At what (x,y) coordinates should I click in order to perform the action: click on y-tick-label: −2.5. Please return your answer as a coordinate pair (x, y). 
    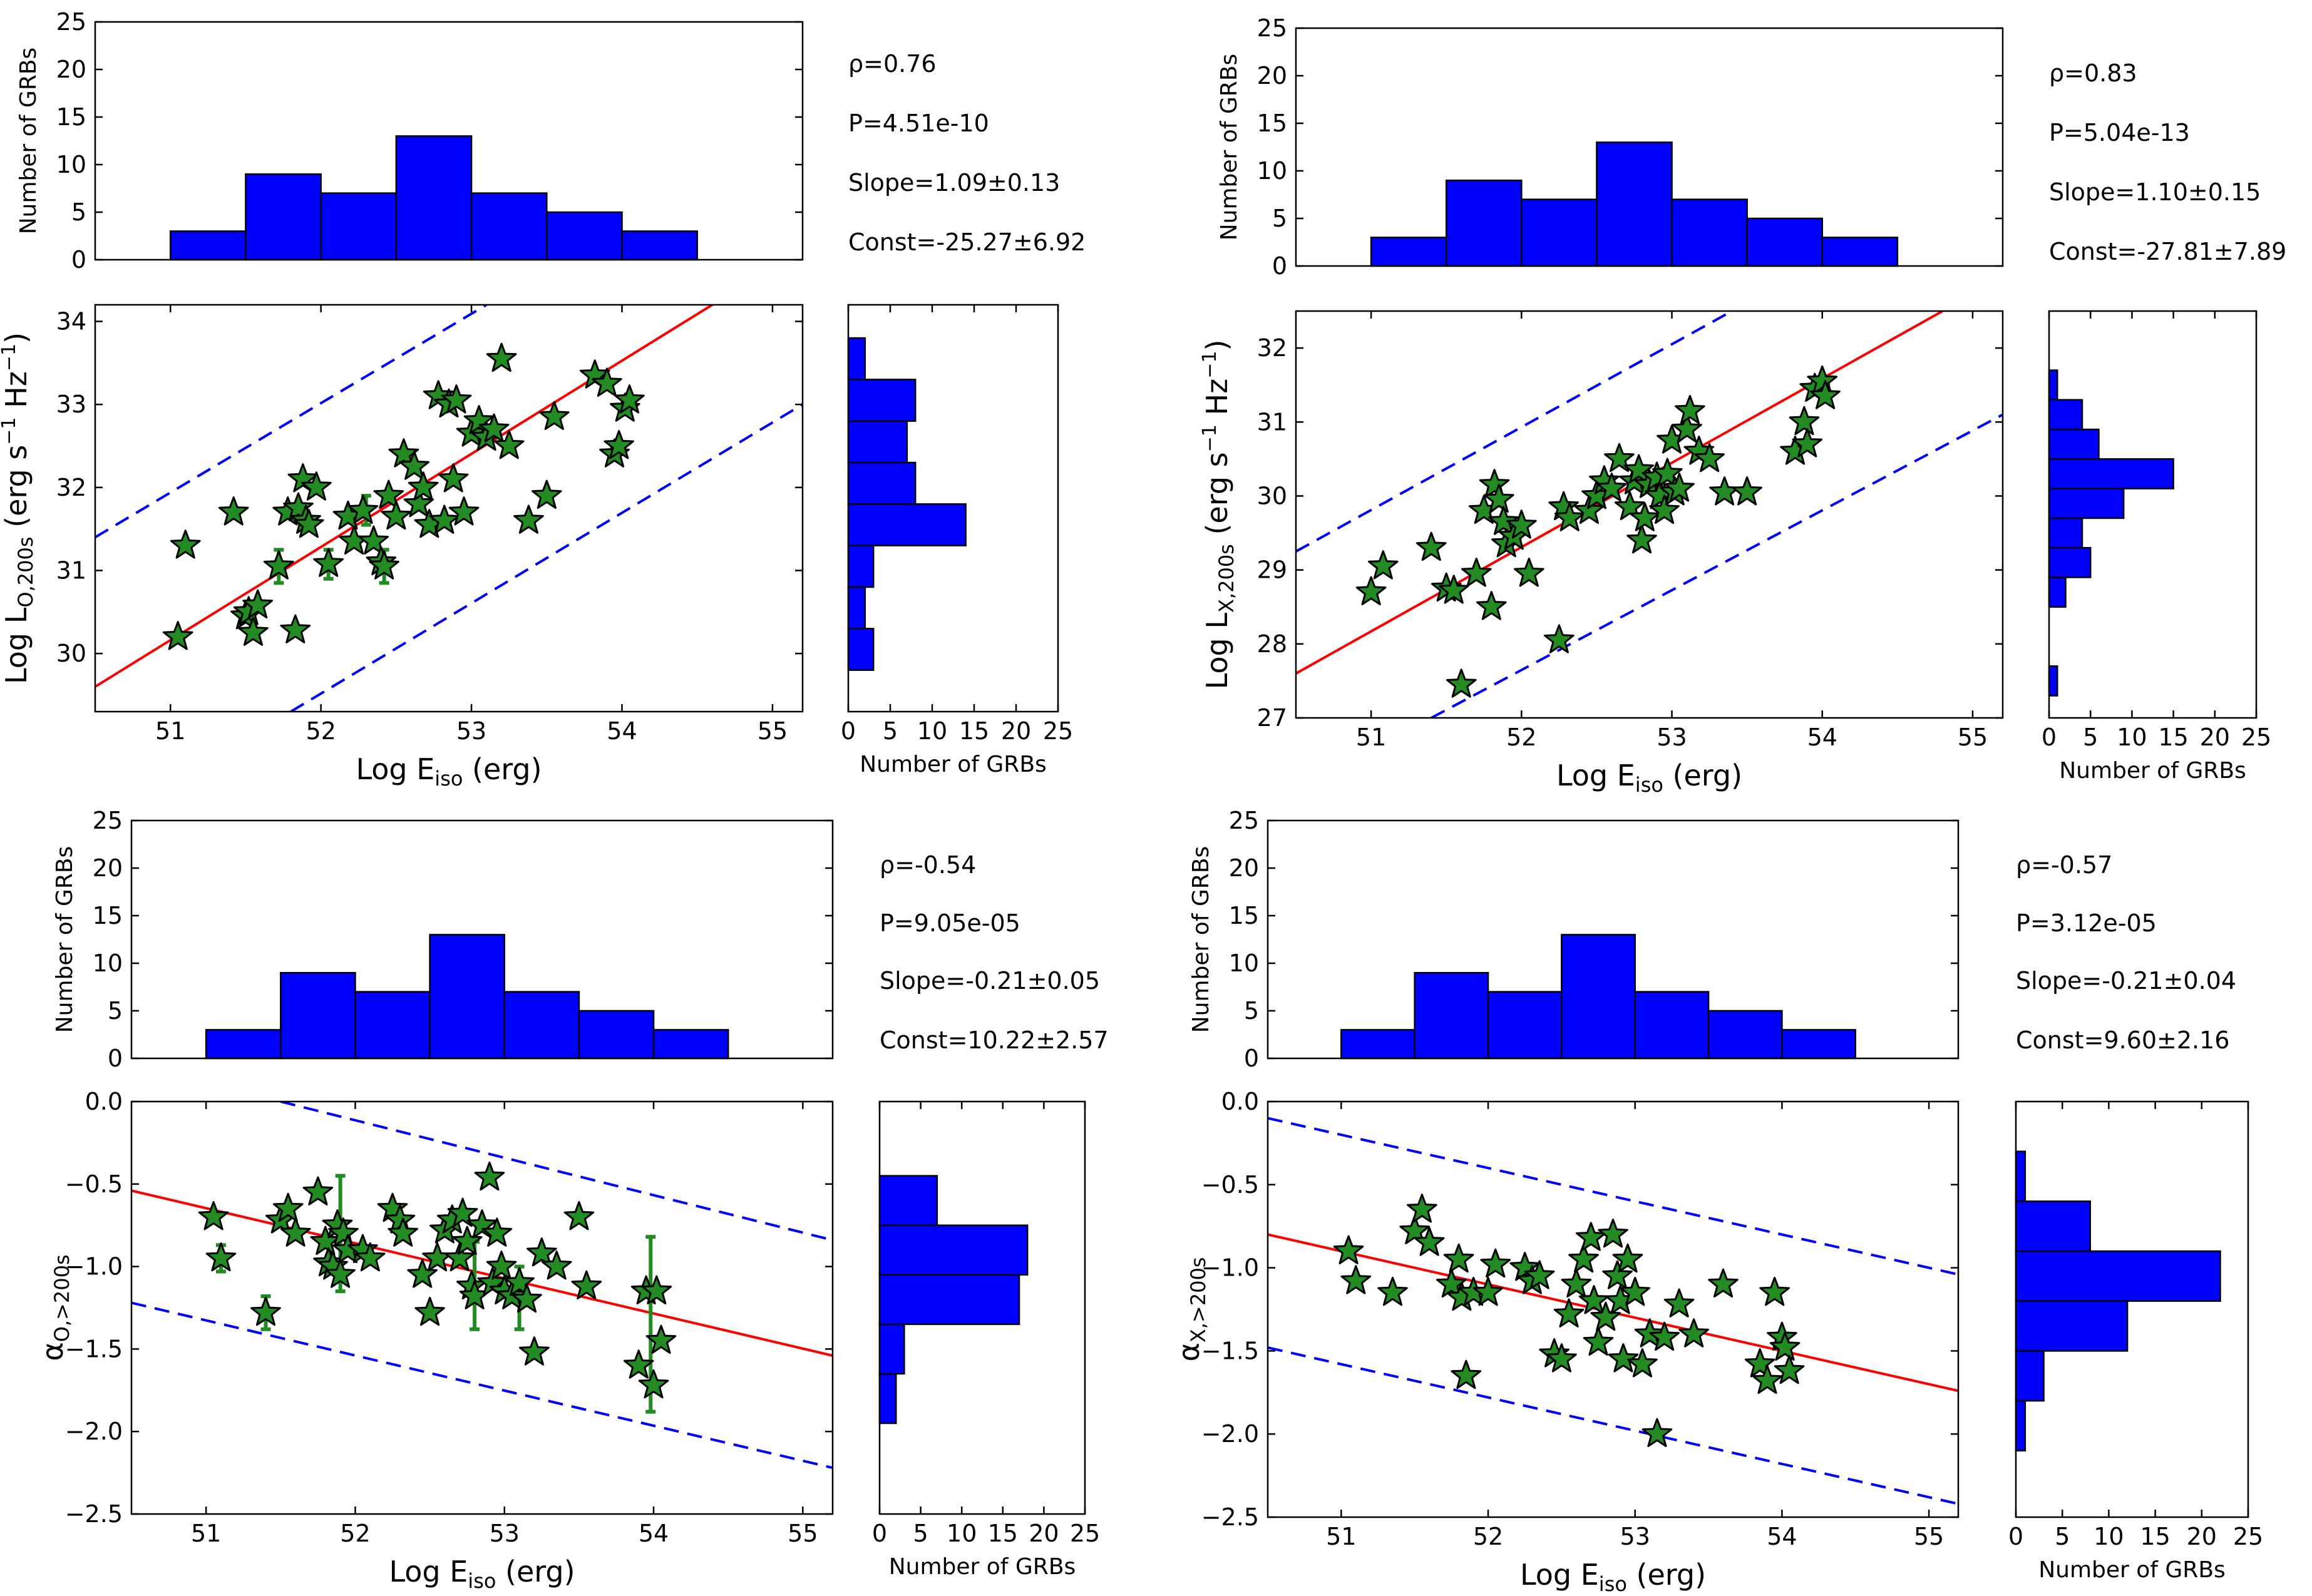
    Looking at the image, I should click on (94, 1514).